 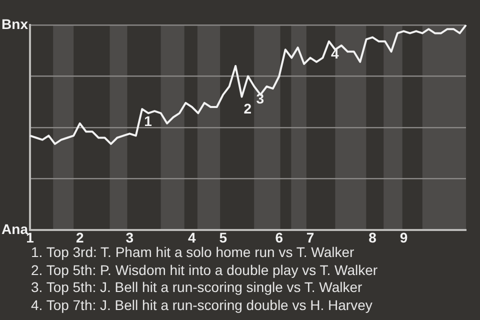 What do you see at coordinates (279, 237) in the screenshot?
I see `x-tick-label: 6` at bounding box center [279, 237].